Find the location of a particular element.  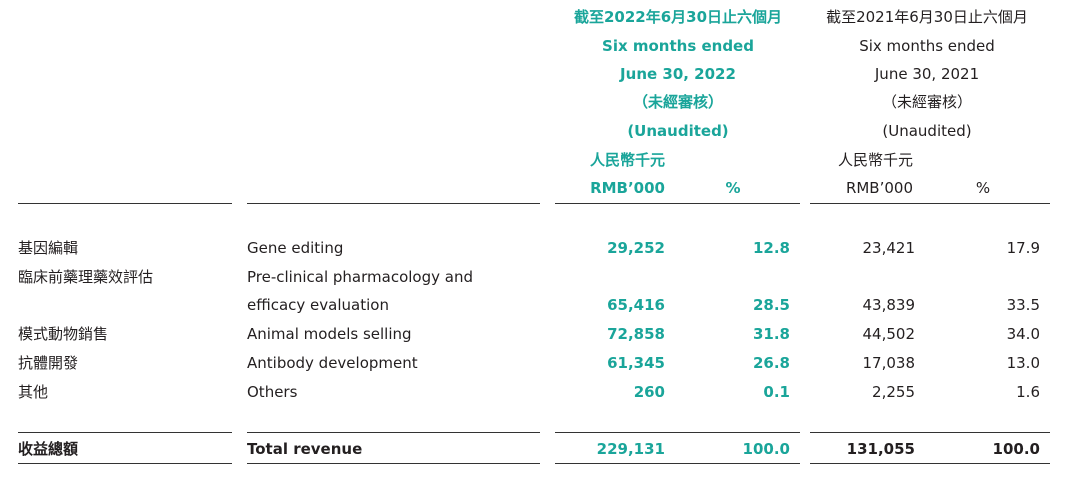

percent: 0.1 is located at coordinates (776, 391).